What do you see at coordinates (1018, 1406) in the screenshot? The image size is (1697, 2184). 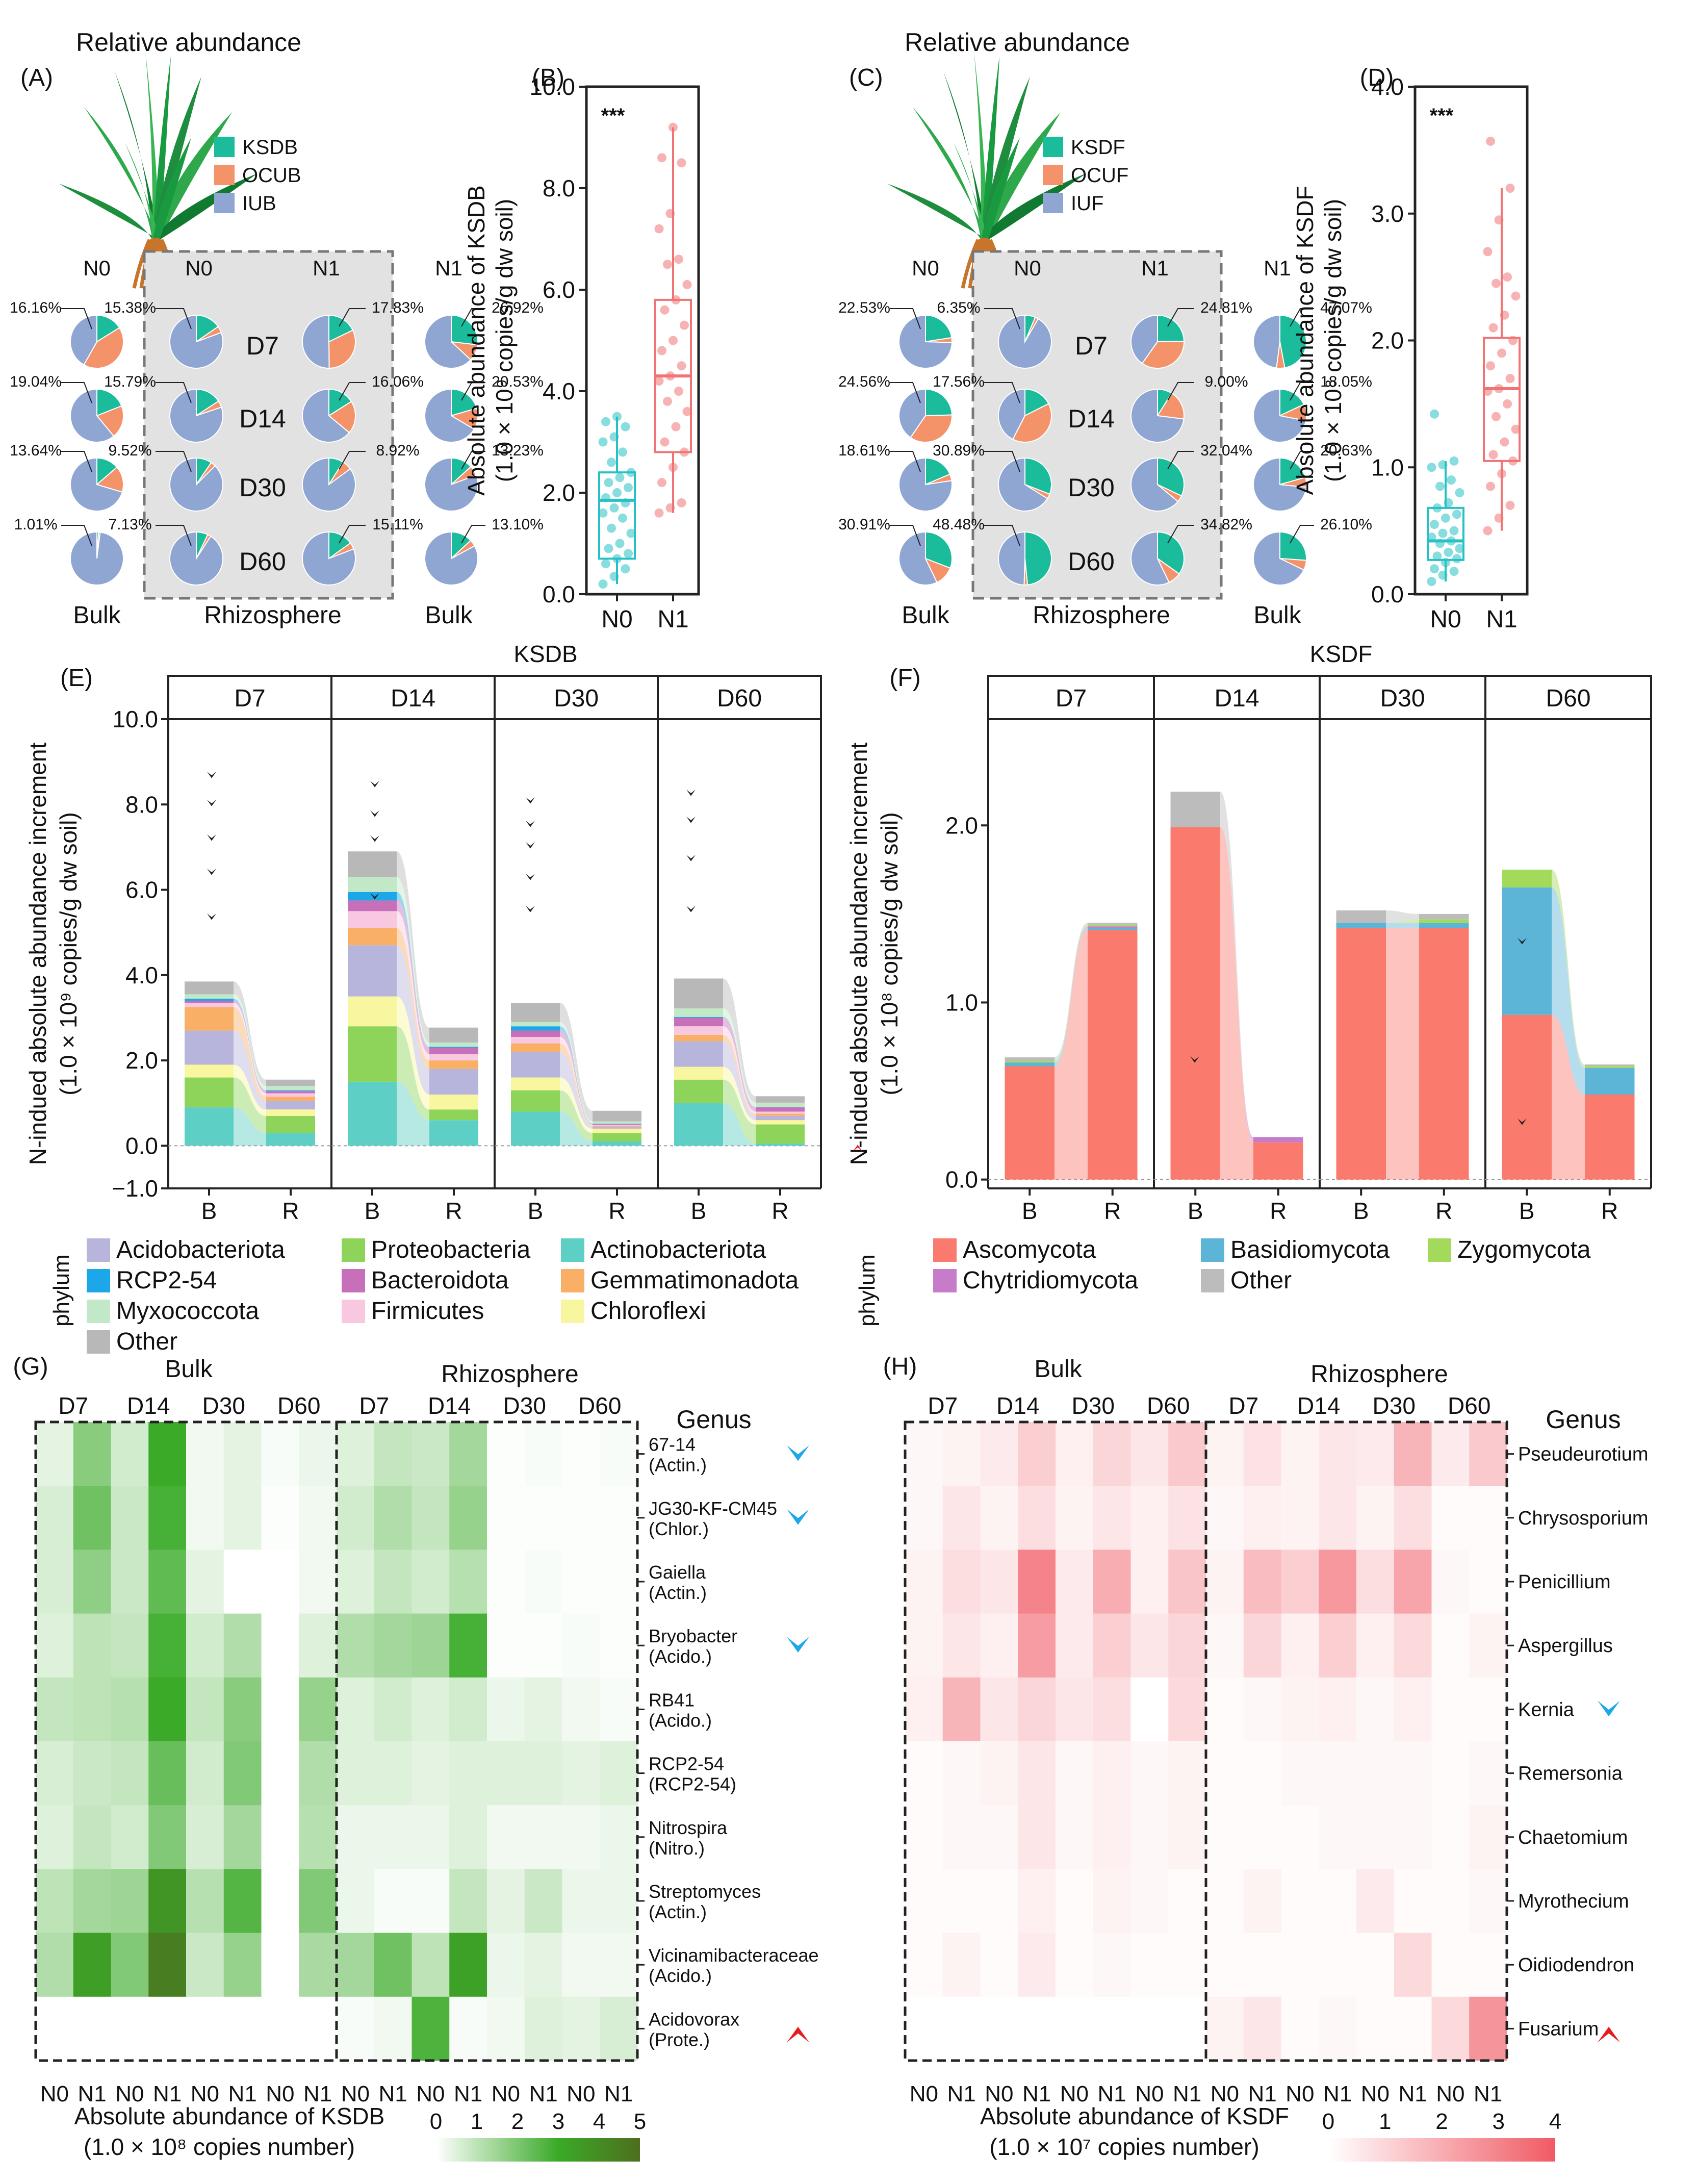 I see `day-label: D14` at bounding box center [1018, 1406].